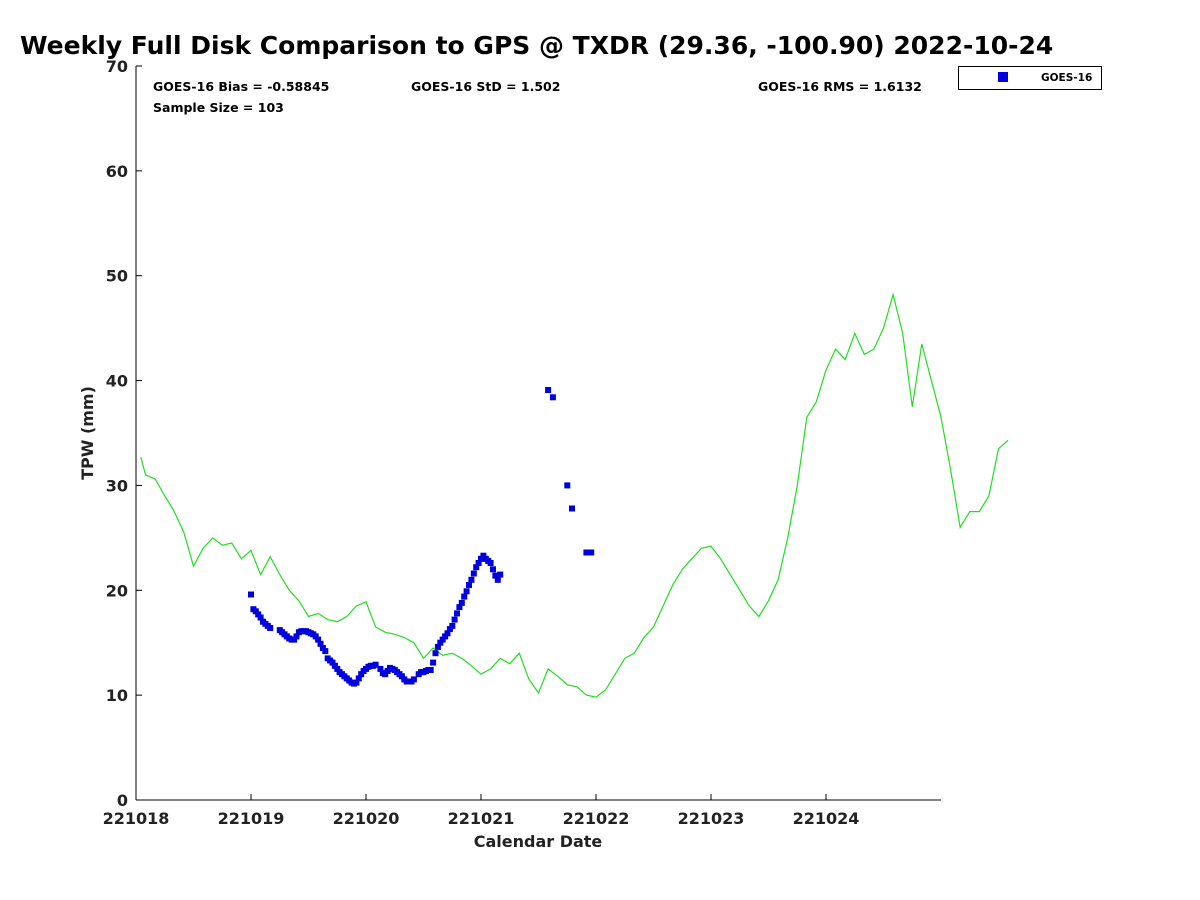  What do you see at coordinates (122, 800) in the screenshot?
I see `y-tick-label: 0` at bounding box center [122, 800].